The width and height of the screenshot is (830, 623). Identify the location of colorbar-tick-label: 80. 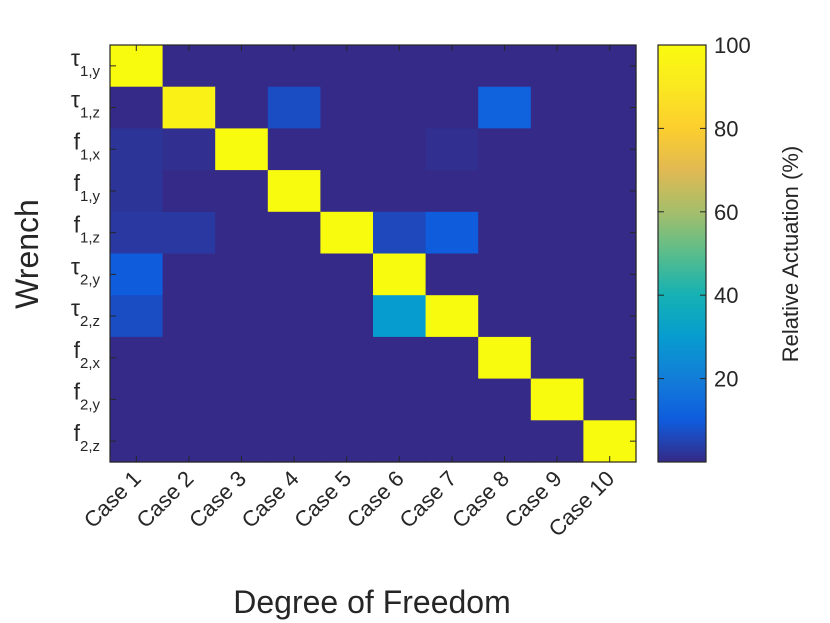
(726, 128).